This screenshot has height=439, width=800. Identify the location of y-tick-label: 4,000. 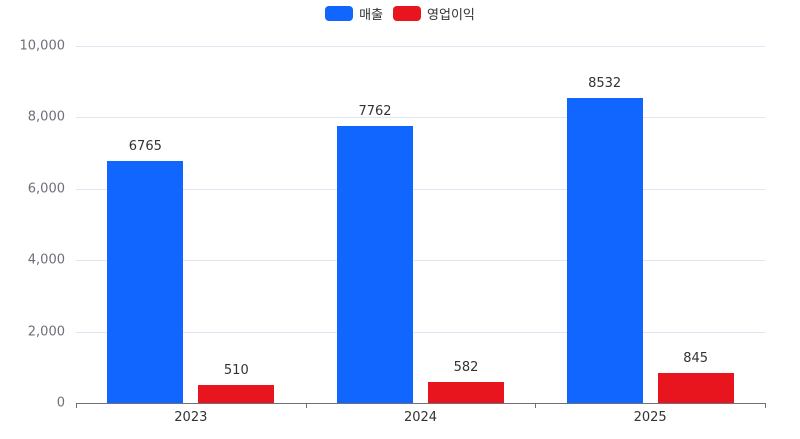
(46, 260).